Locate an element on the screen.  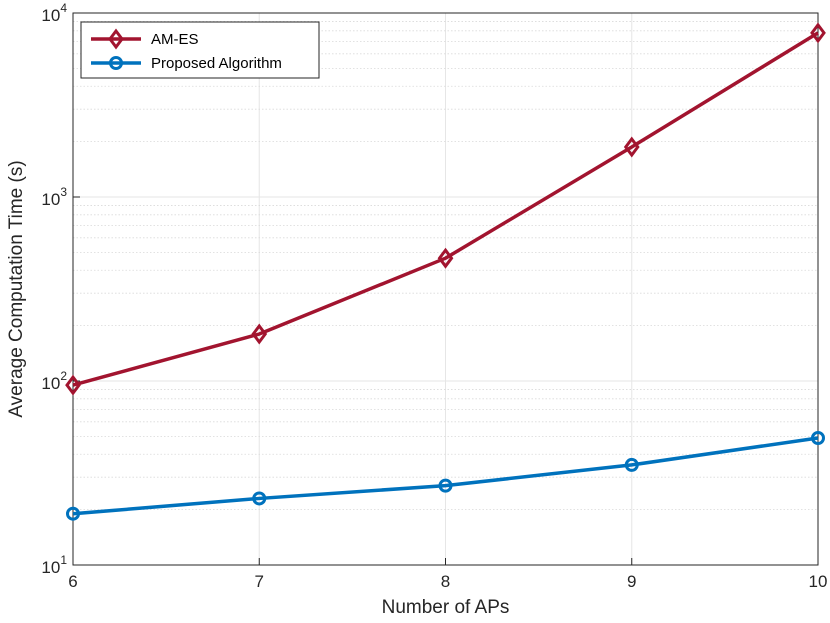
x-tick-label: 6 is located at coordinates (72, 581).